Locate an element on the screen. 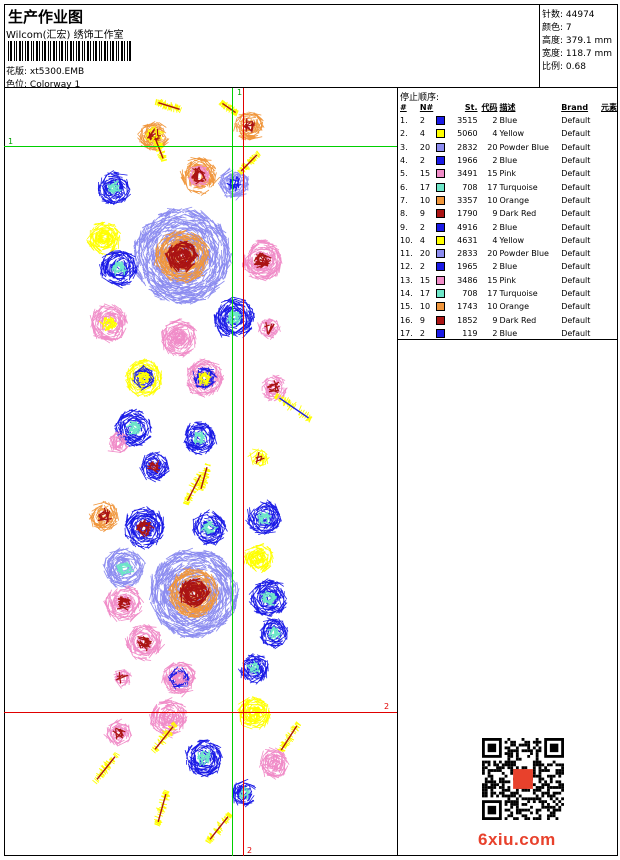  guide-line-1-vertical is located at coordinates (232, 472).